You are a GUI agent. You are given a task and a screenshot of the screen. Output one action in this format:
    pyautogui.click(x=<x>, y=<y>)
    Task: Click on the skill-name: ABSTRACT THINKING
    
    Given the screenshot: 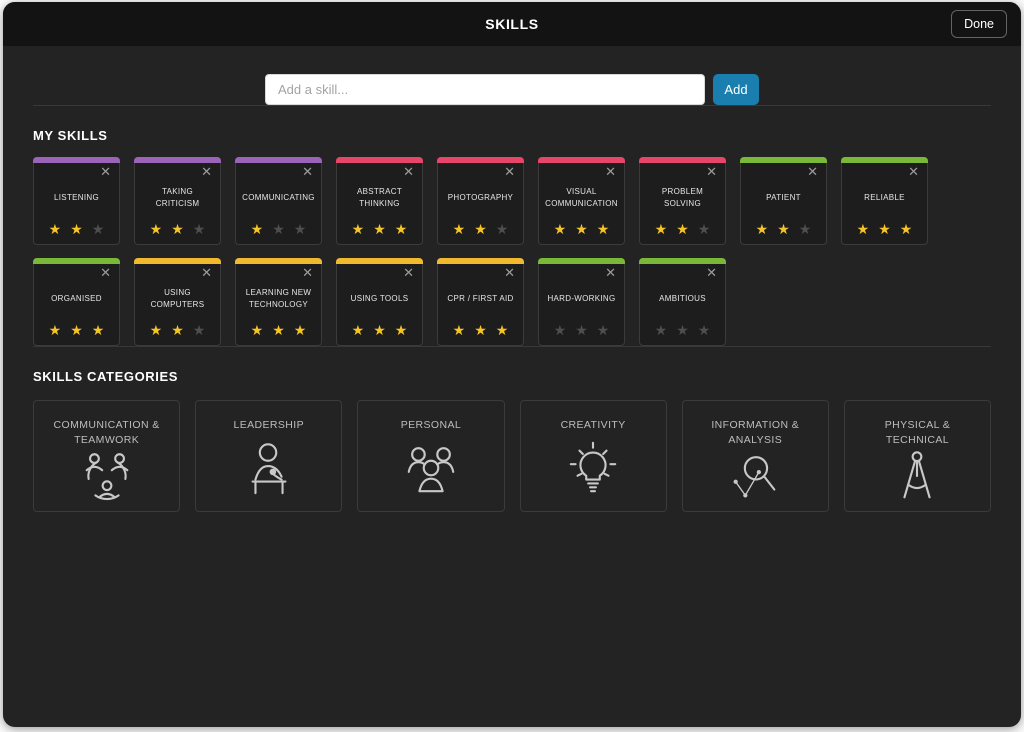 What is the action you would take?
    pyautogui.click(x=379, y=197)
    